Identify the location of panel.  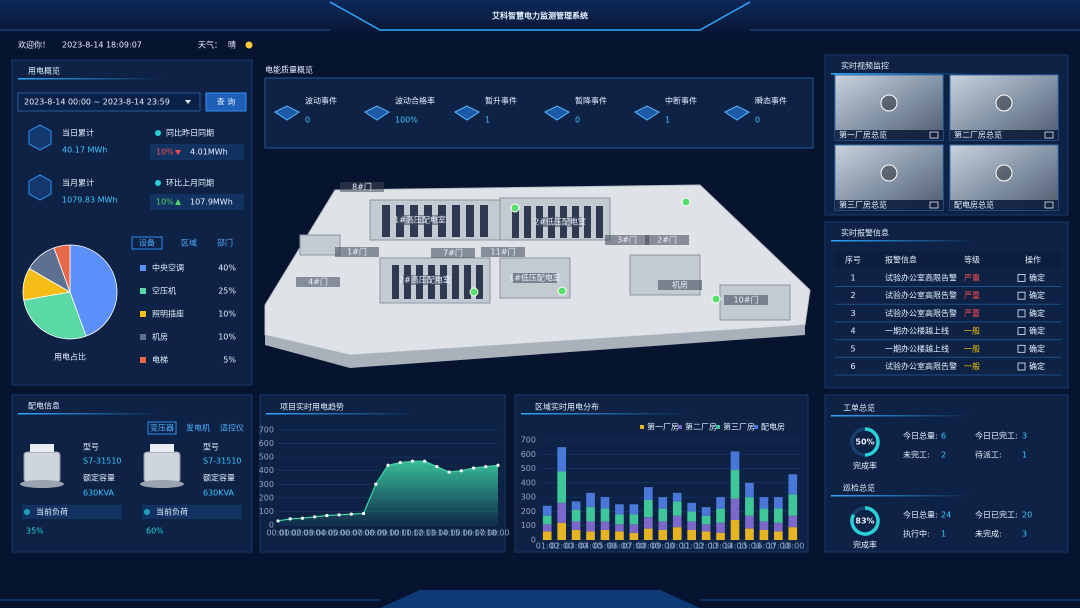
(946, 473).